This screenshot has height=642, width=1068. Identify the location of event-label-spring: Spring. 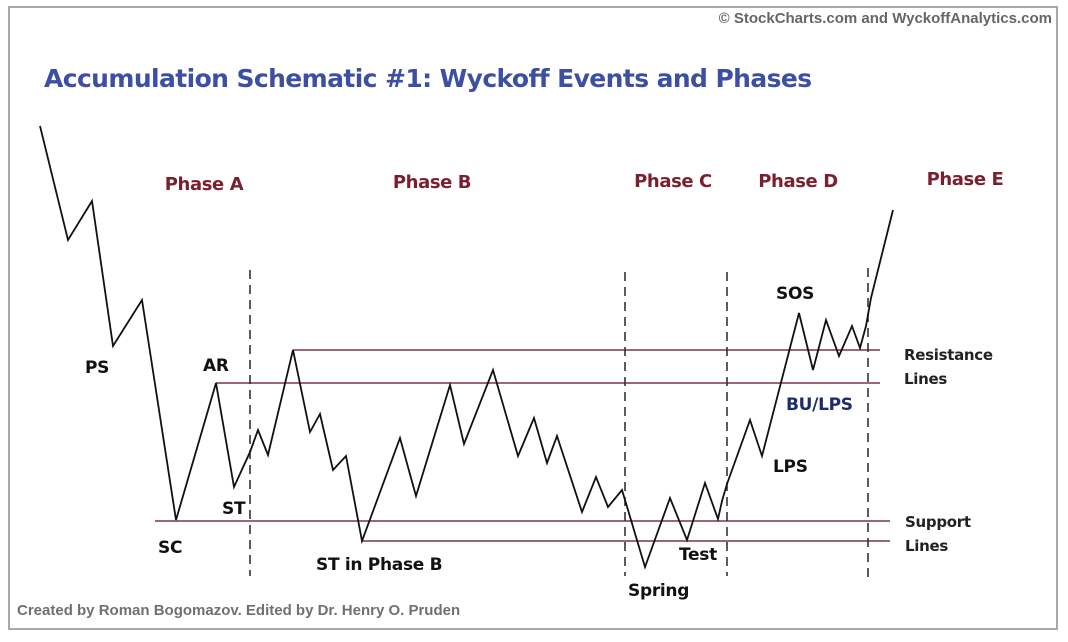
(658, 591).